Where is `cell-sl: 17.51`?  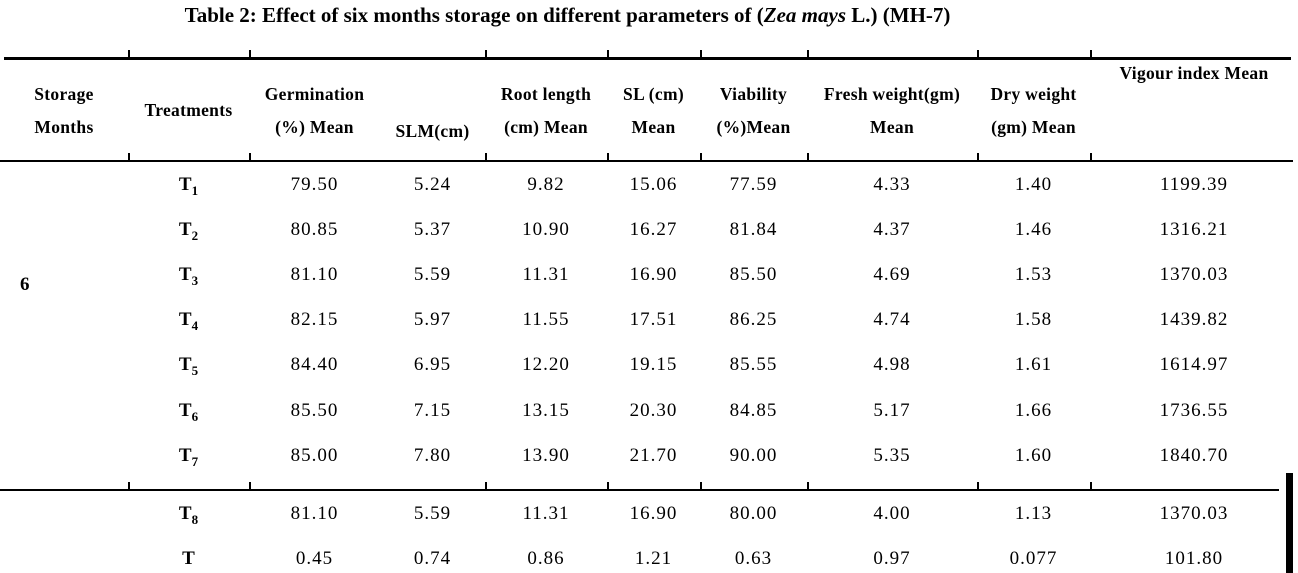
cell-sl: 17.51 is located at coordinates (653, 320).